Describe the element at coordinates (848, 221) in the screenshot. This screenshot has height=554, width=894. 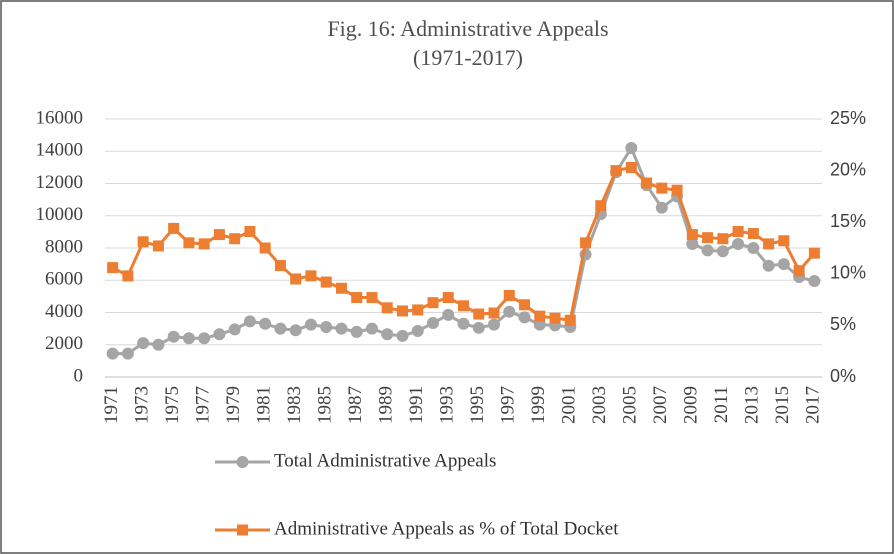
I see `y2-tick-label: 15%` at that location.